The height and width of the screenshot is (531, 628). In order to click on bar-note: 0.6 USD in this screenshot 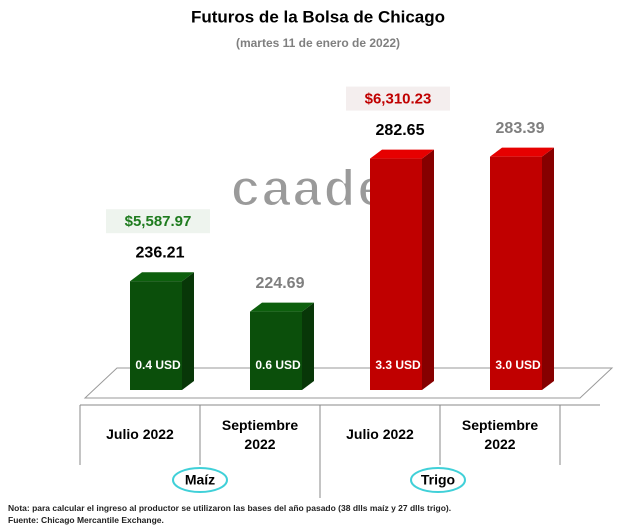, I will do `click(278, 365)`.